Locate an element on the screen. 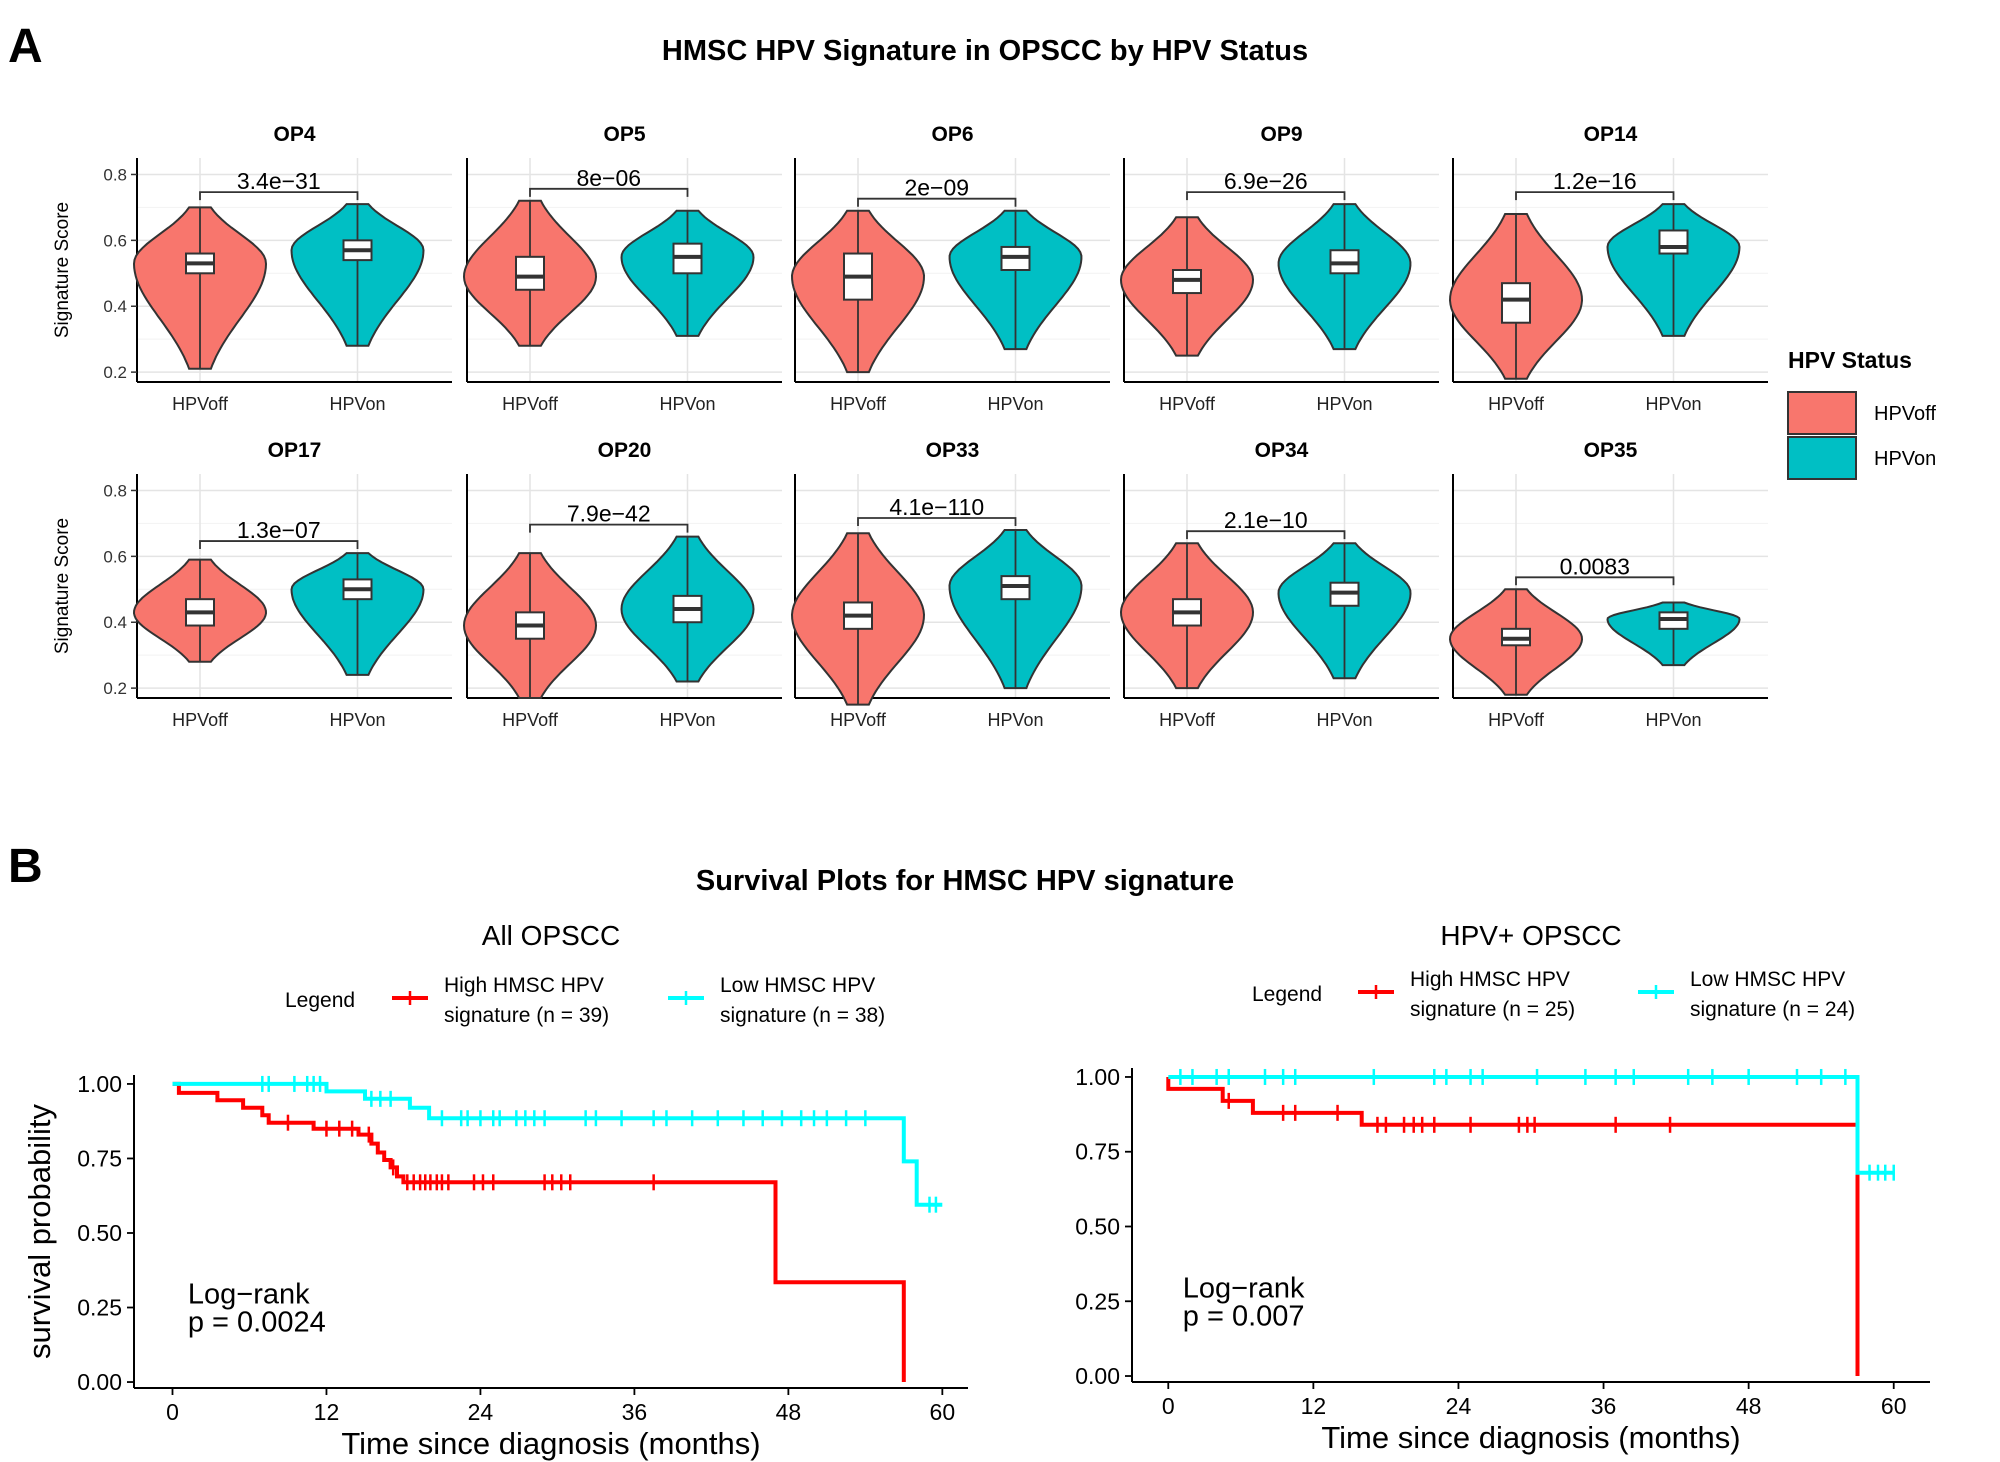  hpv-status-legend-title: HPV Status is located at coordinates (1850, 360).